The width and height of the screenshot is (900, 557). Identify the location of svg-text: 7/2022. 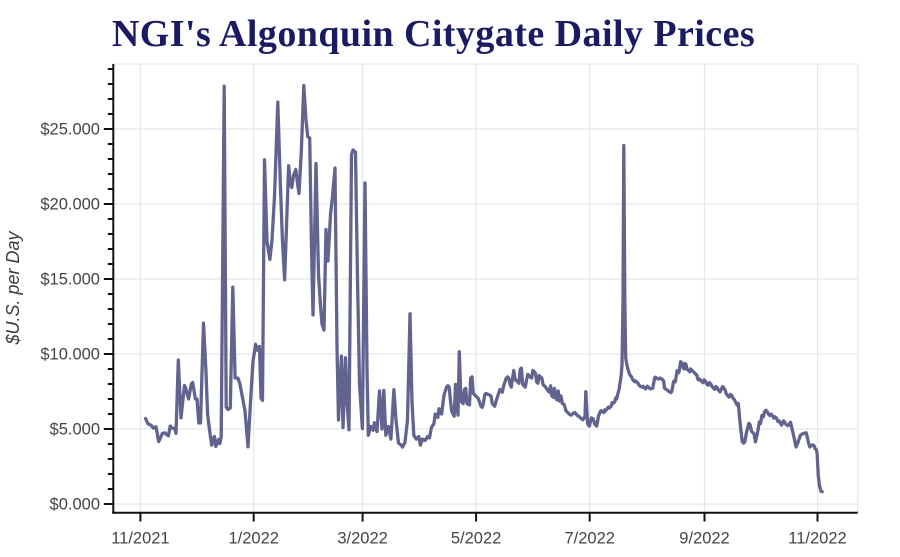
(589, 539).